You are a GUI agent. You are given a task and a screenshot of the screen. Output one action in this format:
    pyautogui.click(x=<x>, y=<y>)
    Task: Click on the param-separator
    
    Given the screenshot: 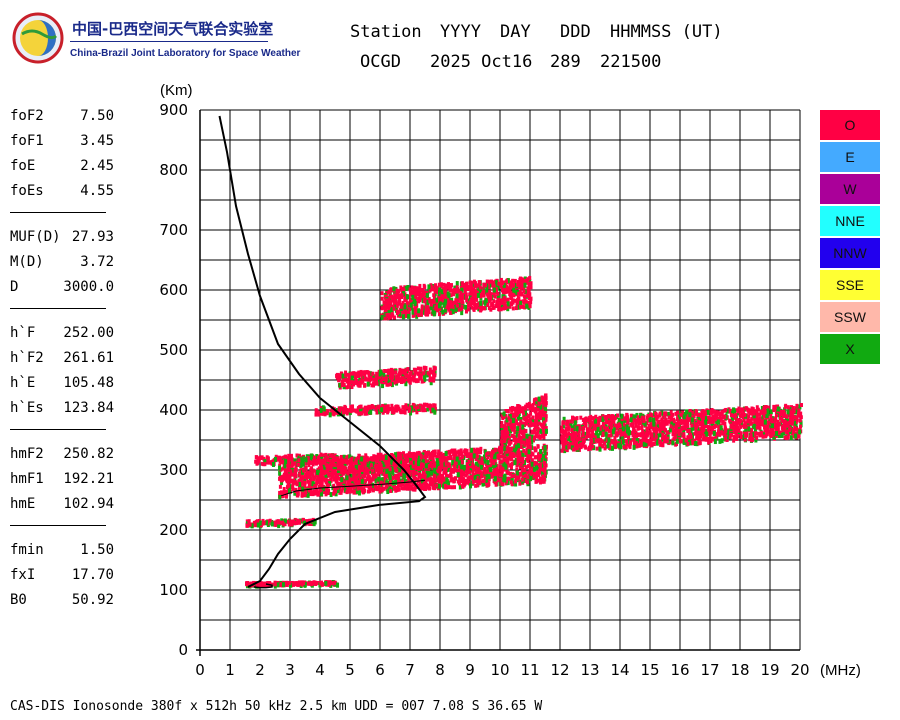 What is the action you would take?
    pyautogui.click(x=58, y=429)
    